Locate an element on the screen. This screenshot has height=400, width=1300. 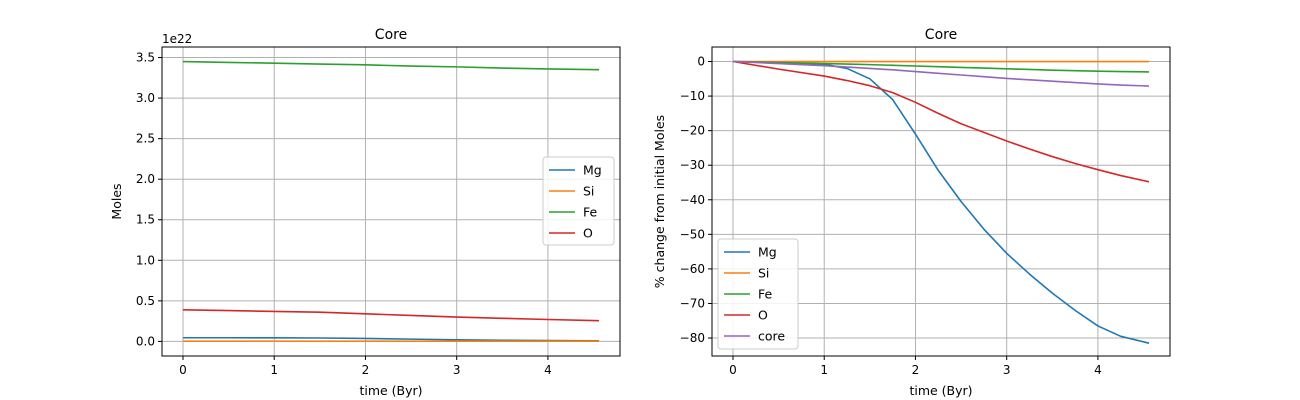
y-tick-label: 0.0 is located at coordinates (145, 341).